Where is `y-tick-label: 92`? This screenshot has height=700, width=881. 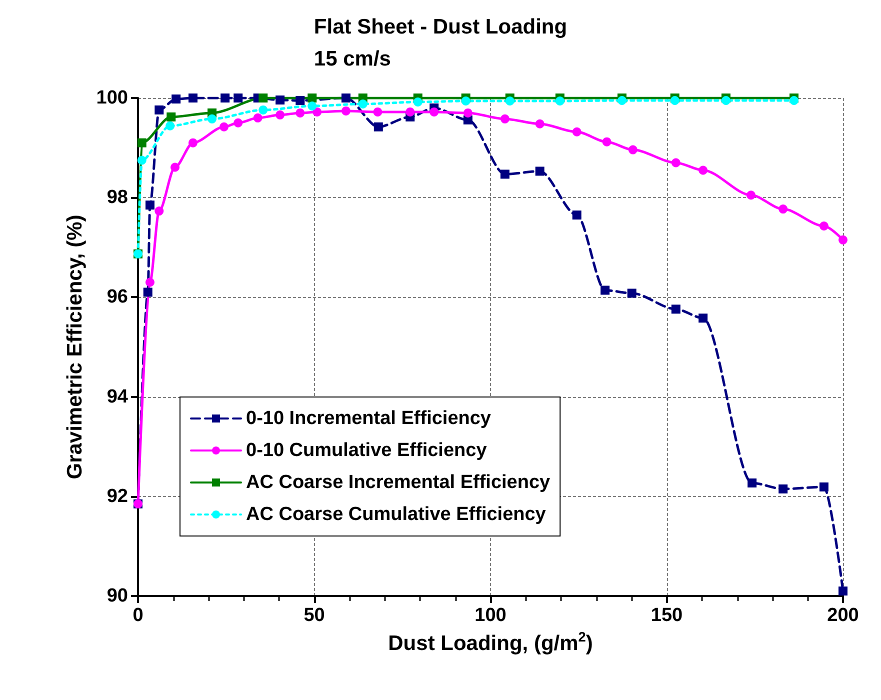
y-tick-label: 92 is located at coordinates (117, 496).